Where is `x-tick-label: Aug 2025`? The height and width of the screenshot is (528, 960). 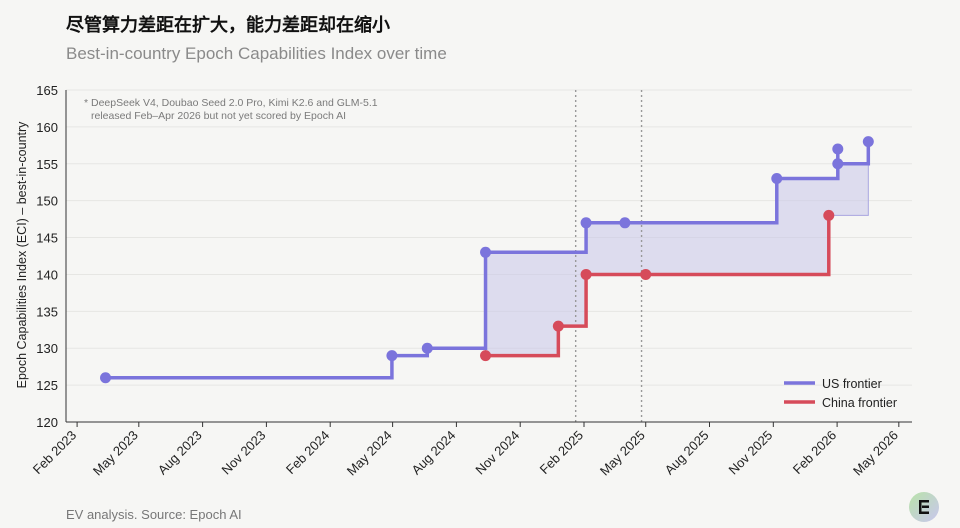
x-tick-label: Aug 2025 is located at coordinates (687, 453).